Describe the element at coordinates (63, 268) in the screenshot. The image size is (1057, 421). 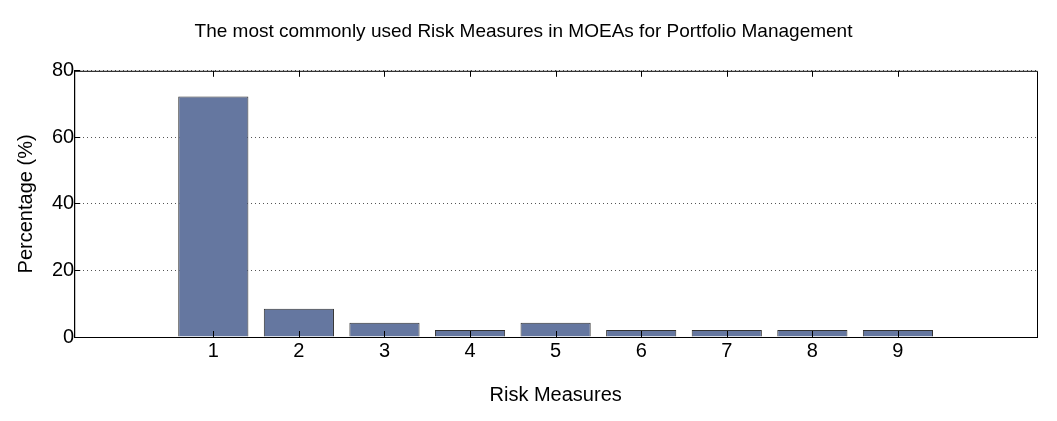
I see `y-tick-label: 20` at that location.